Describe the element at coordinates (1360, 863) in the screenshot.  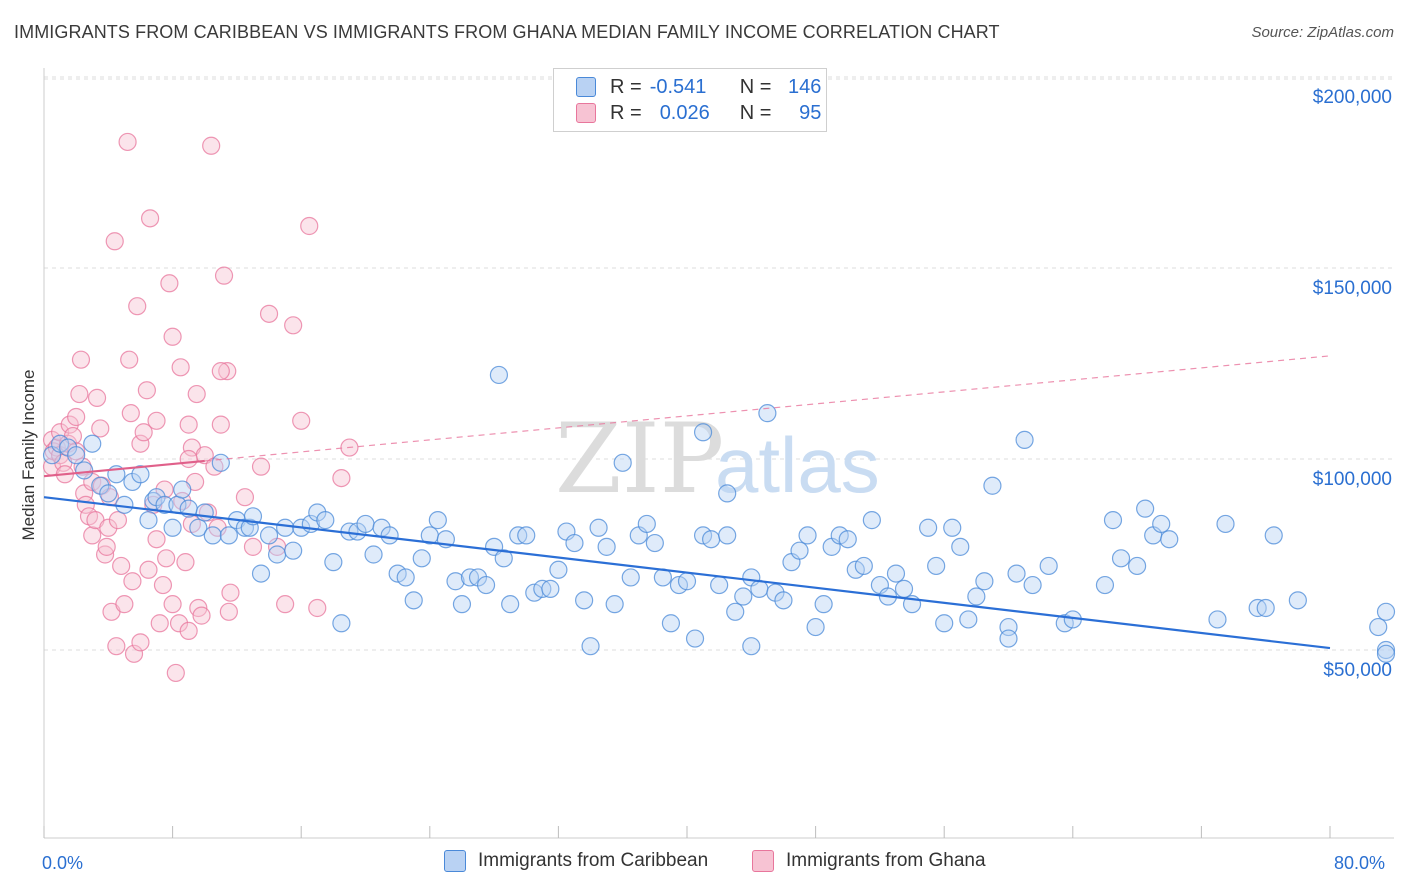
I see `x-tick-label-max: 80.0%` at that location.